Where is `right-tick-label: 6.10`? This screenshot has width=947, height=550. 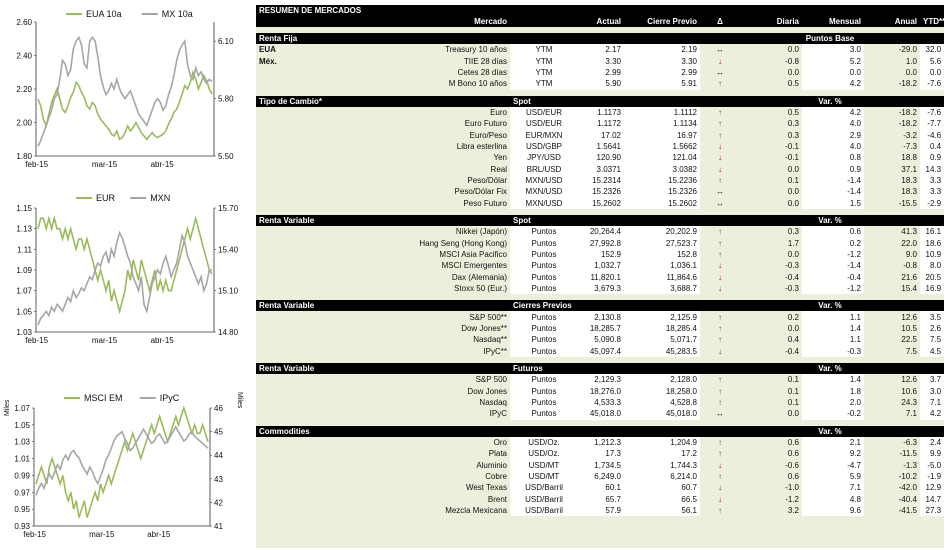
right-tick-label: 6.10 is located at coordinates (226, 41).